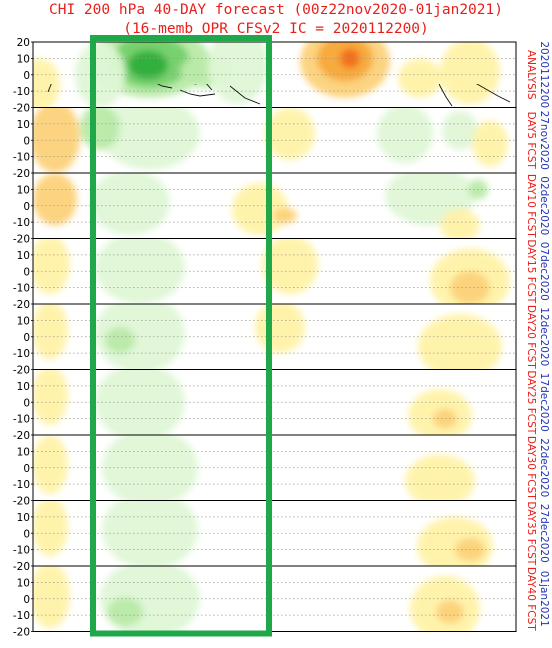 The height and width of the screenshot is (648, 552). I want to click on panel-date: 17dec2020, so click(544, 402).